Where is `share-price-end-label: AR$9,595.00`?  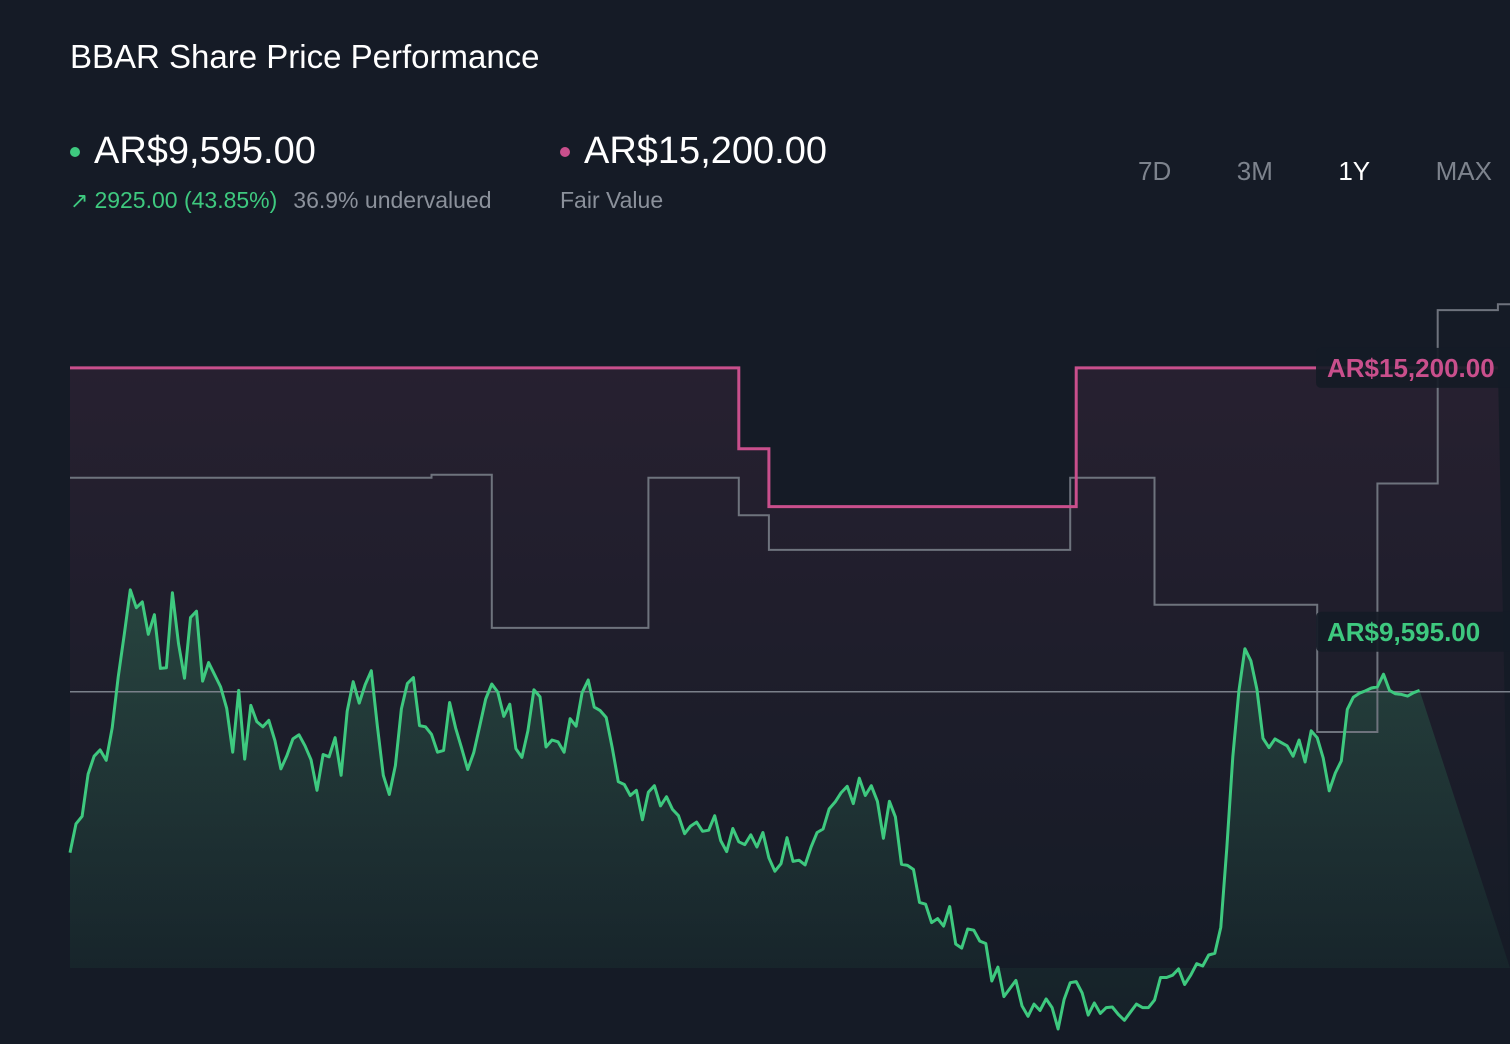 share-price-end-label: AR$9,595.00 is located at coordinates (1403, 632).